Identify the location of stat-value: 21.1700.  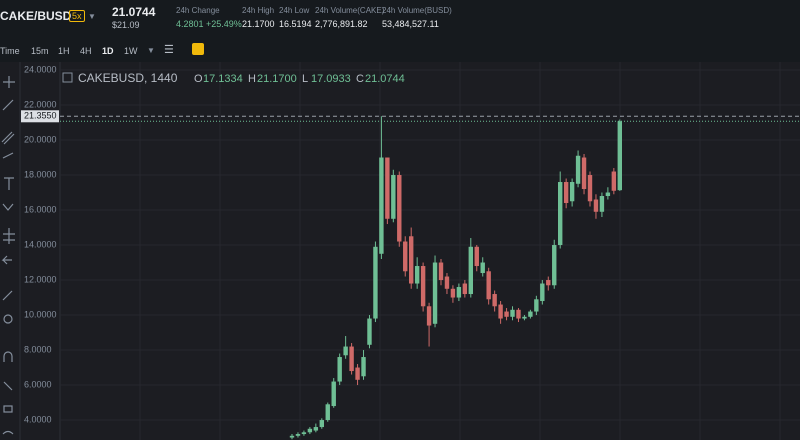
(258, 24).